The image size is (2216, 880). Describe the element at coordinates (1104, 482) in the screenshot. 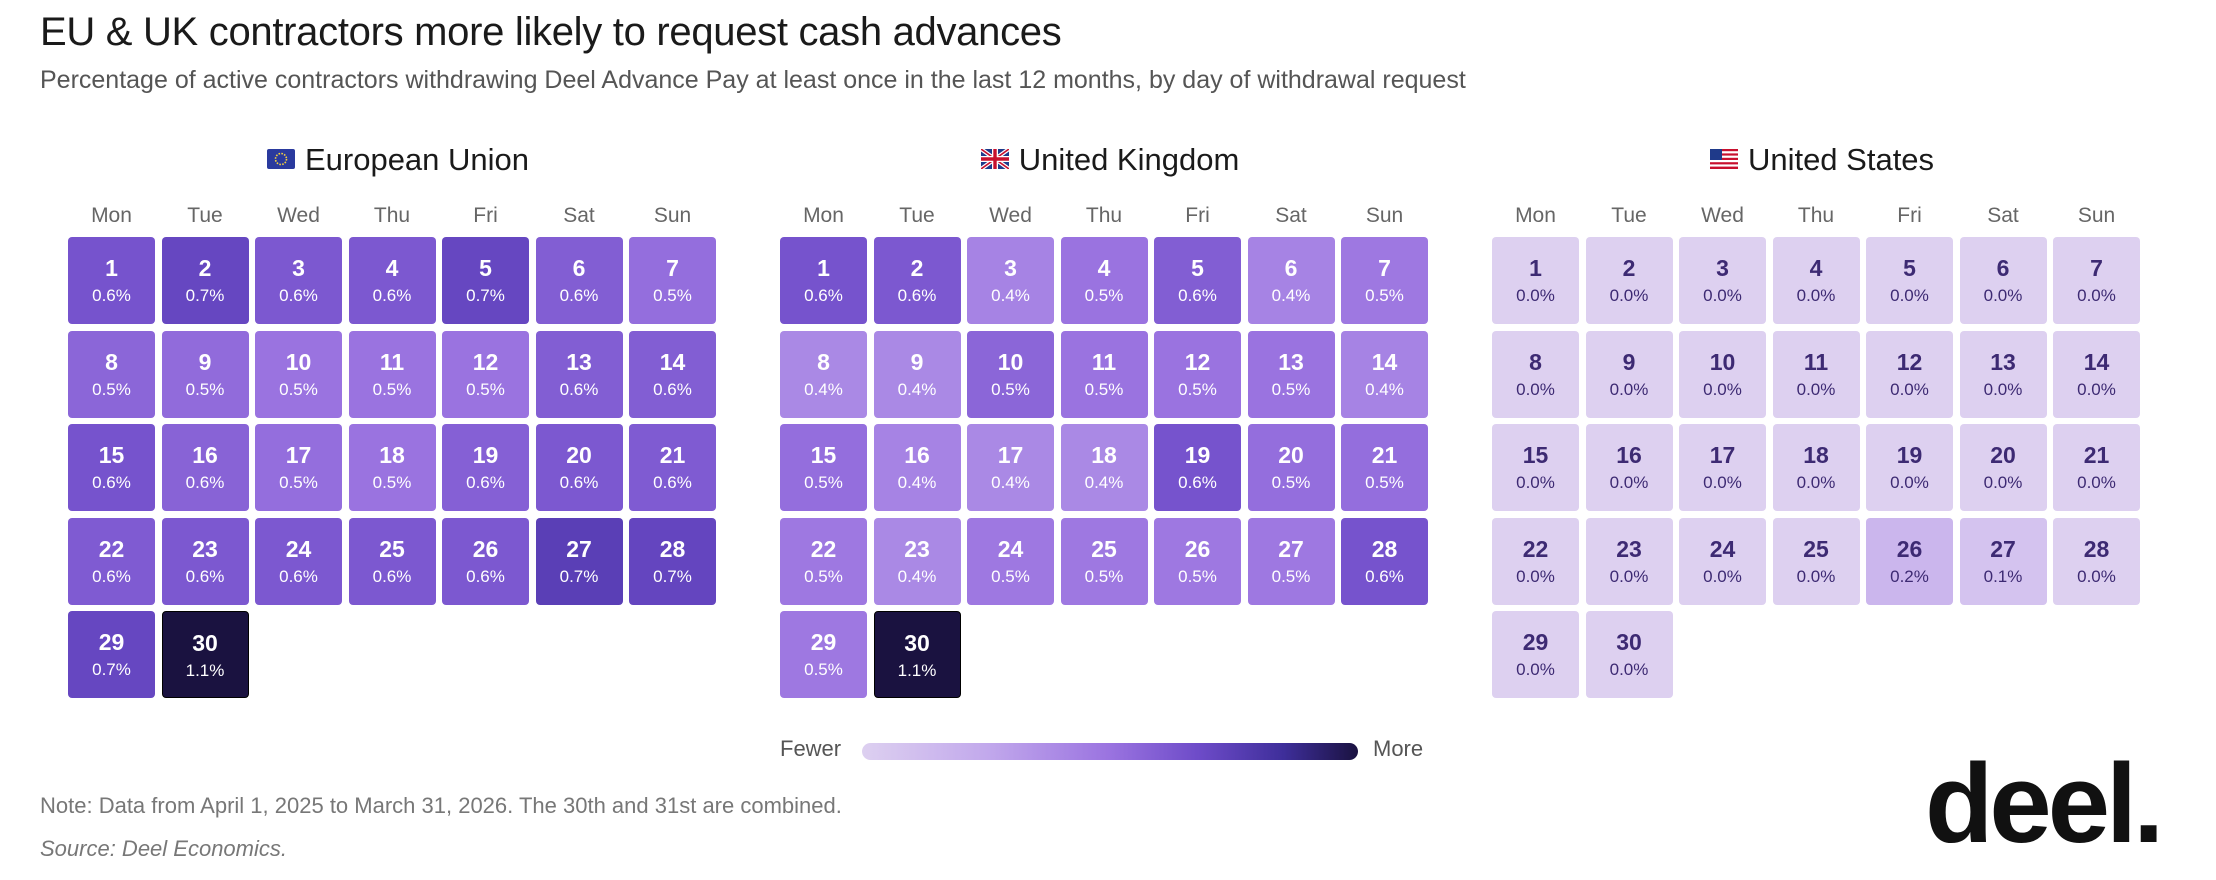

I see `uk-day-value-18: 0.4%` at that location.